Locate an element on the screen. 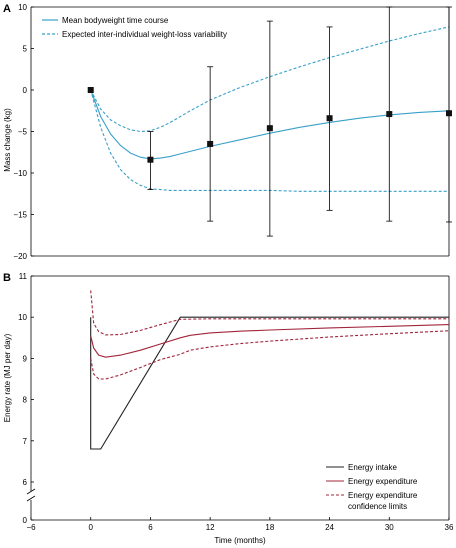  panel-b-x-tick-label: 12 is located at coordinates (210, 527).